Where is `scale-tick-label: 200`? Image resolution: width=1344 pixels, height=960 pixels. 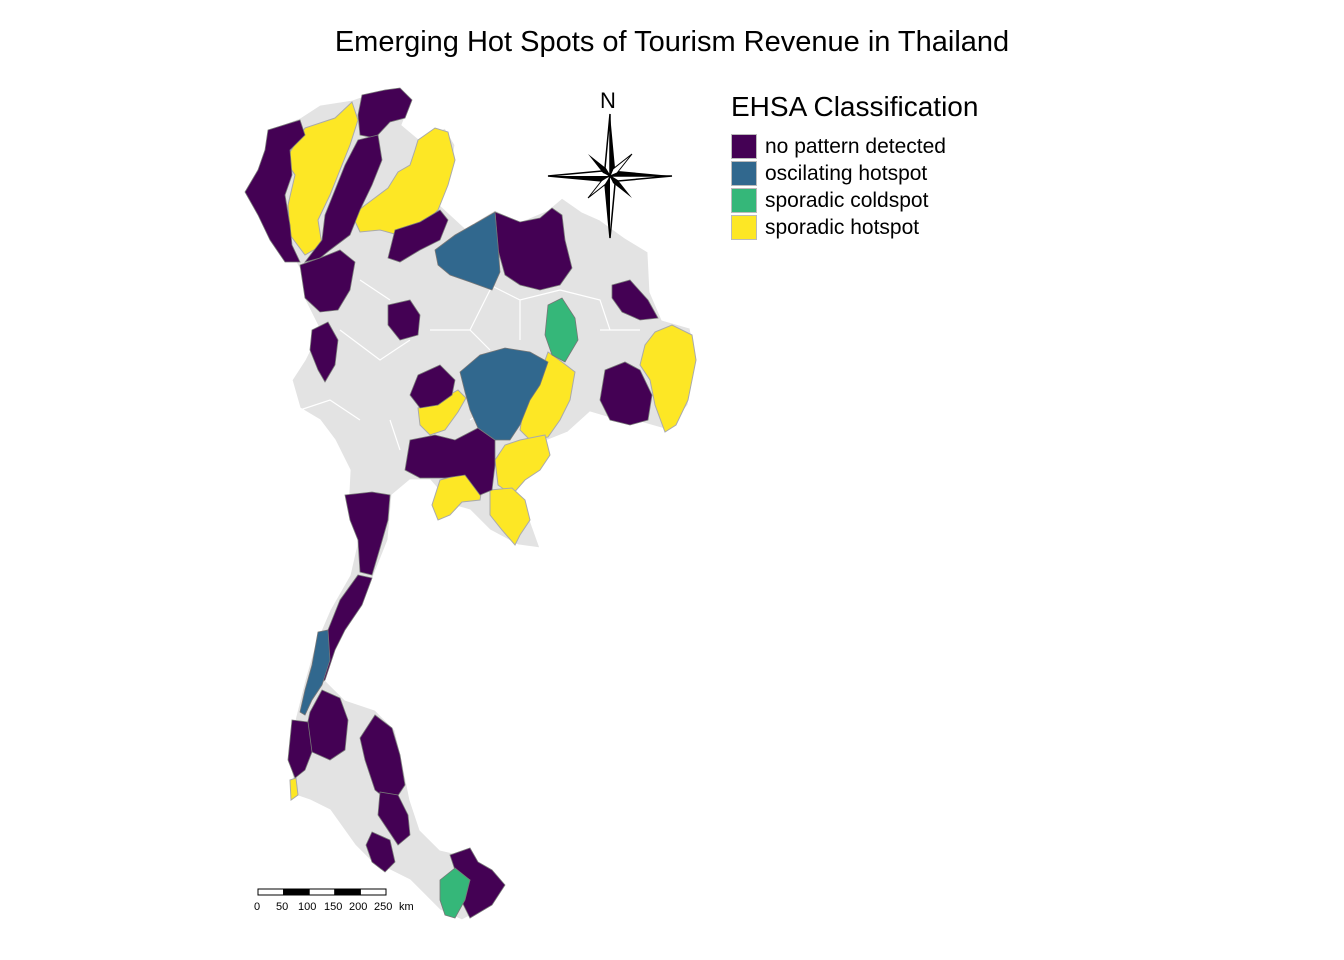
scale-tick-label: 200 is located at coordinates (358, 907).